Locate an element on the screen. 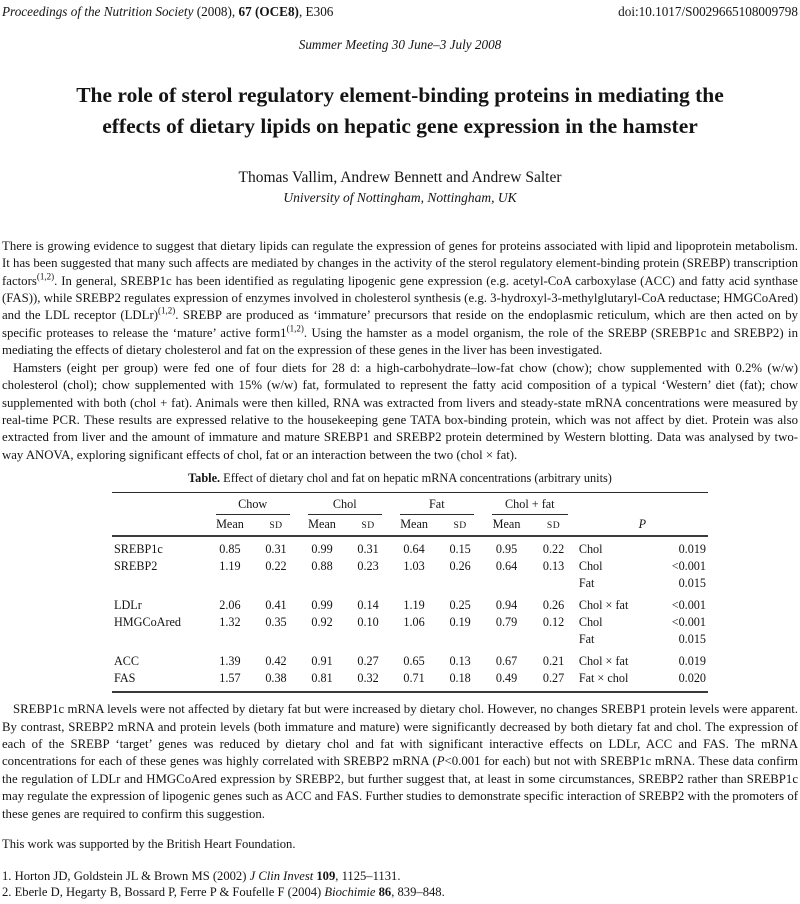 Image resolution: width=800 pixels, height=904 pixels. value-cell: 0.19 is located at coordinates (460, 622).